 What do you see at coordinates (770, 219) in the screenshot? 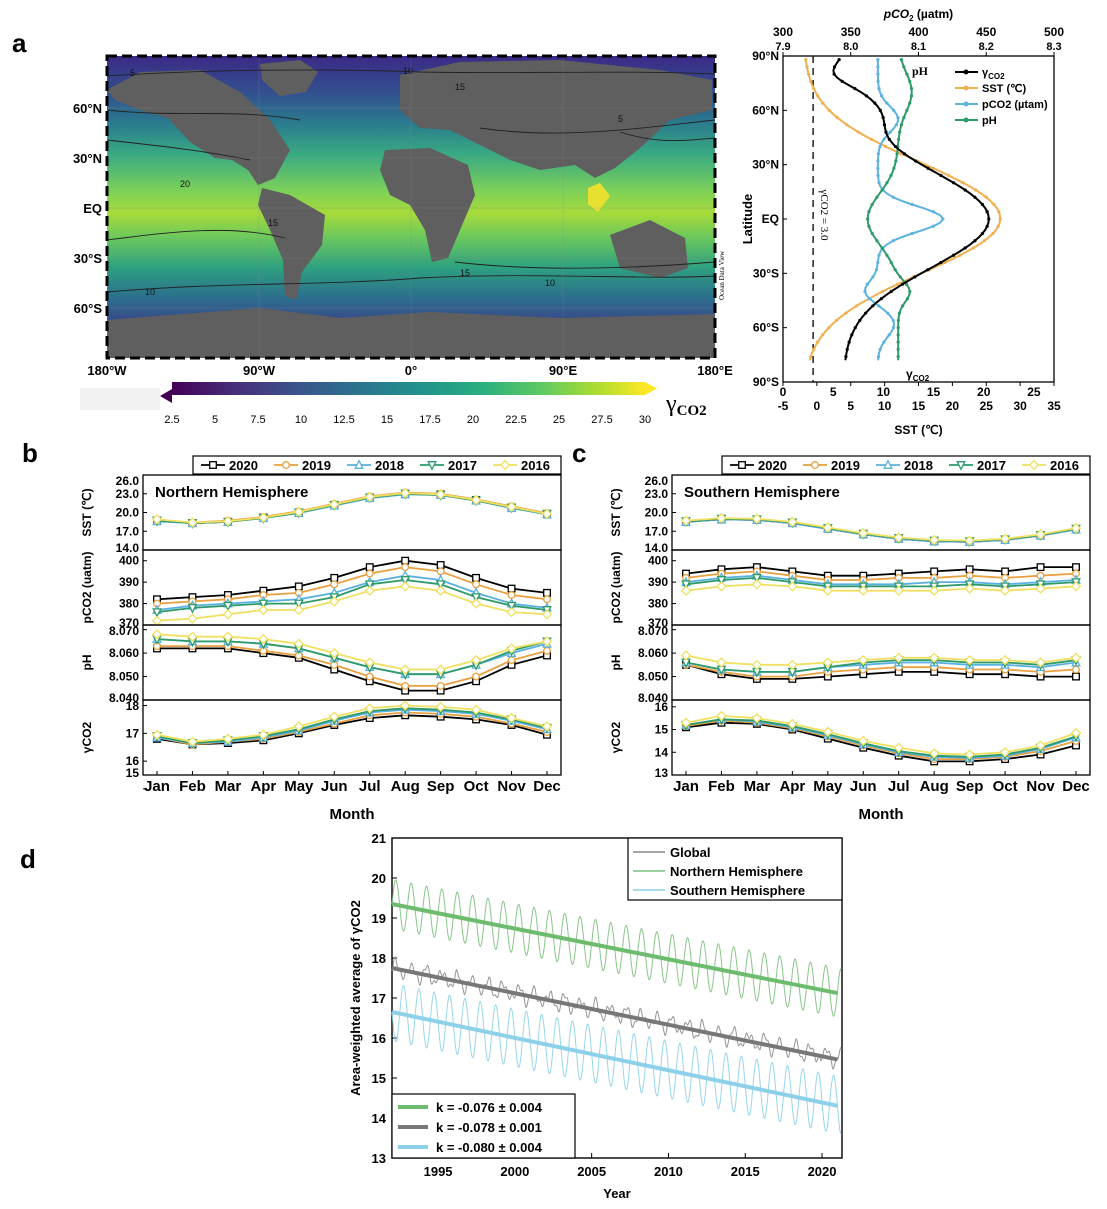
I see `profile-lat-tick-label: EQ` at bounding box center [770, 219].